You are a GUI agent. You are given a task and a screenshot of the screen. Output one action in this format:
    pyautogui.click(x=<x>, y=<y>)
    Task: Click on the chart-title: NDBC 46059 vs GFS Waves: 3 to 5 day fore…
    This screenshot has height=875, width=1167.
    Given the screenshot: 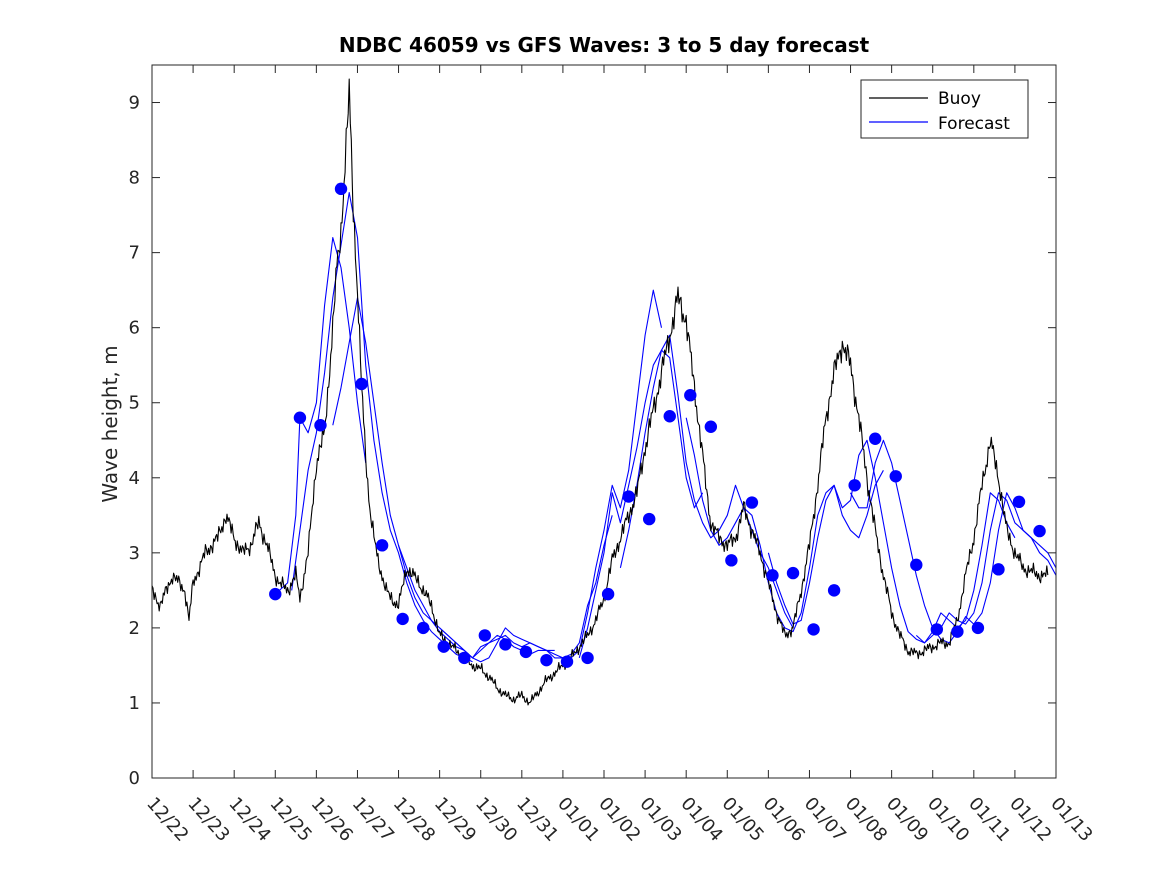 What is the action you would take?
    pyautogui.click(x=604, y=45)
    